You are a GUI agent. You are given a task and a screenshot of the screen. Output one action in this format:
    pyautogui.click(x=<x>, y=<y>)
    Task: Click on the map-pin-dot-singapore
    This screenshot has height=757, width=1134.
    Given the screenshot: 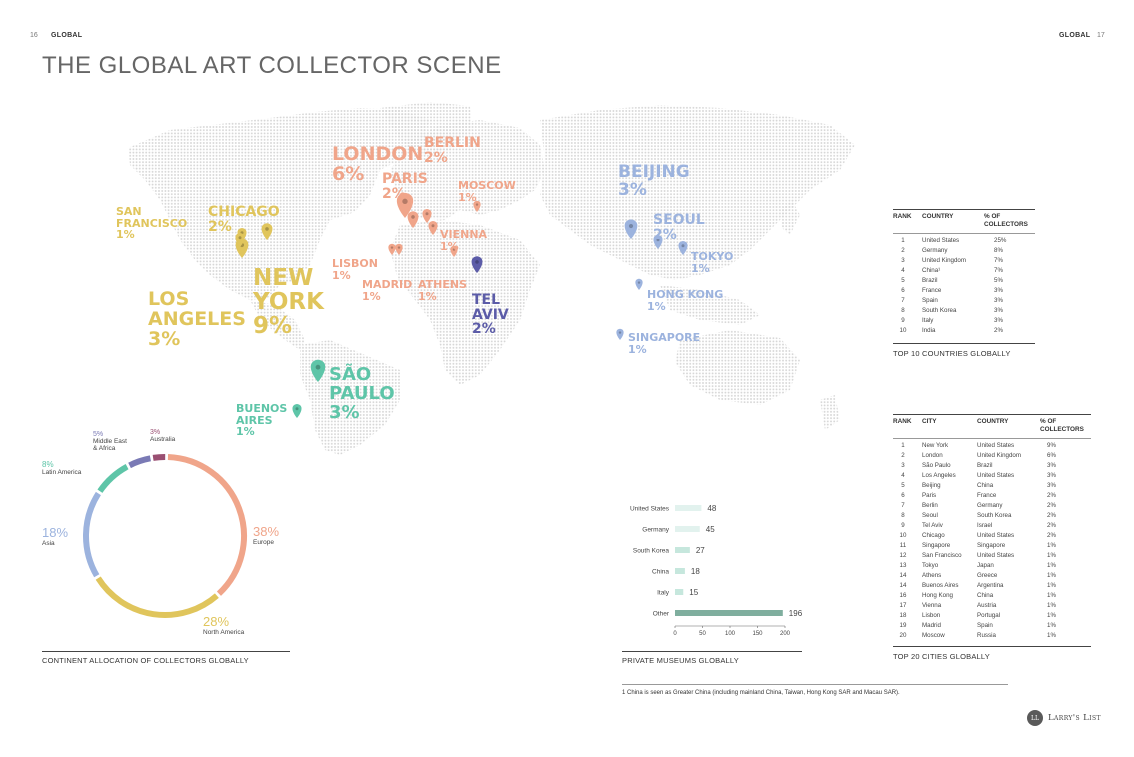 What is the action you would take?
    pyautogui.click(x=620, y=332)
    